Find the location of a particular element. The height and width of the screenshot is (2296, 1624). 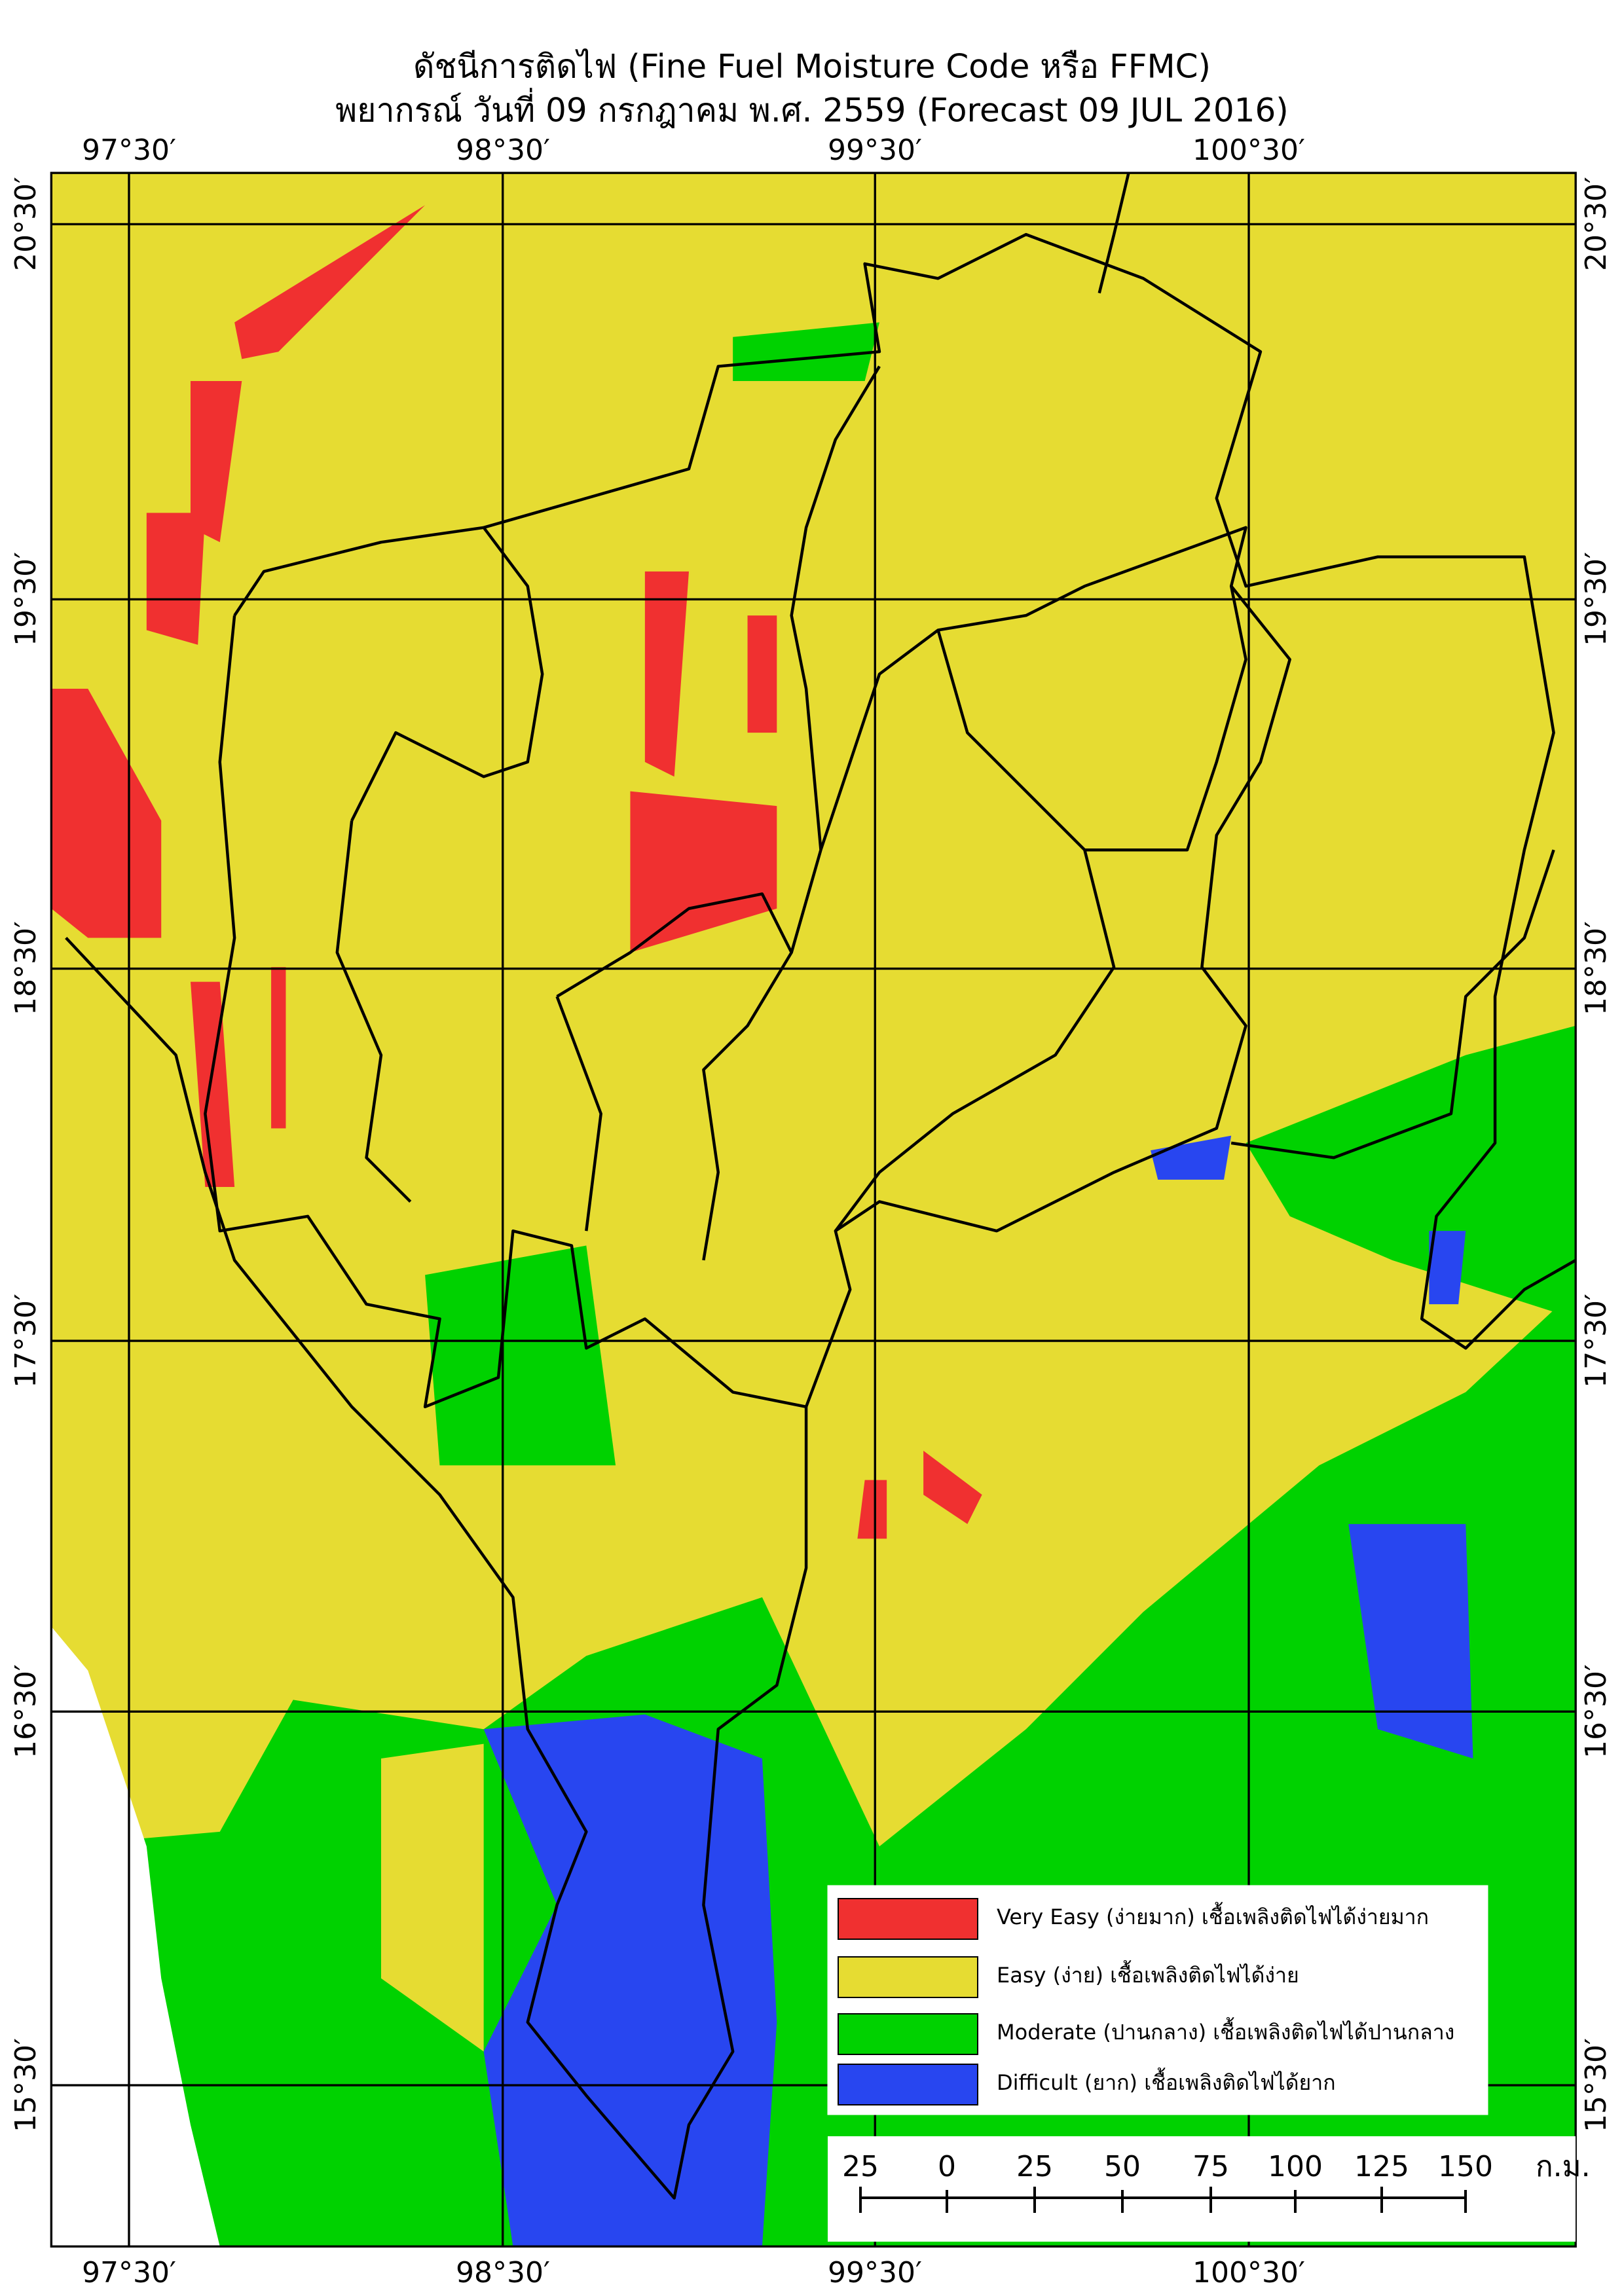

legend-label: Difficult (ยาก) เชื้อเพลิงติดไฟได้ยาก is located at coordinates (1166, 2081).